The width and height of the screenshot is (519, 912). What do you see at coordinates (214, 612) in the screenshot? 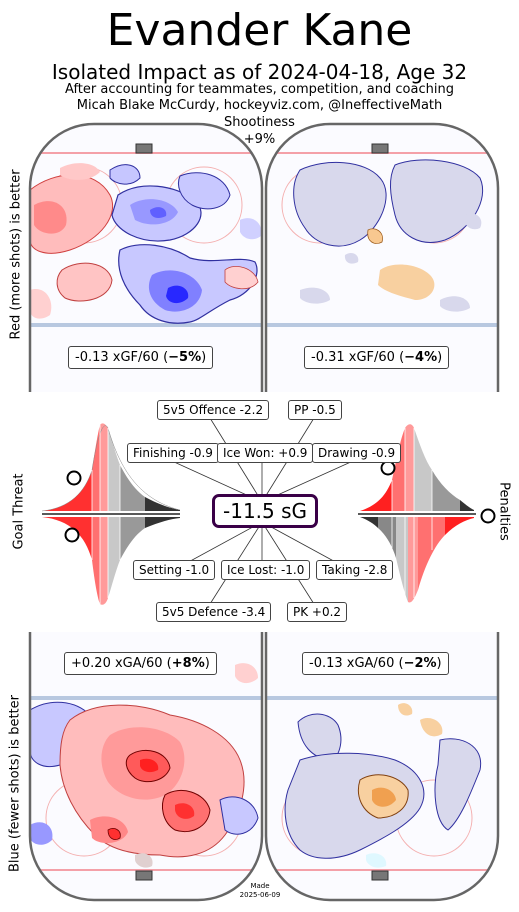
I see `component-5v5-defence: 5v5 Defence -3.4` at bounding box center [214, 612].